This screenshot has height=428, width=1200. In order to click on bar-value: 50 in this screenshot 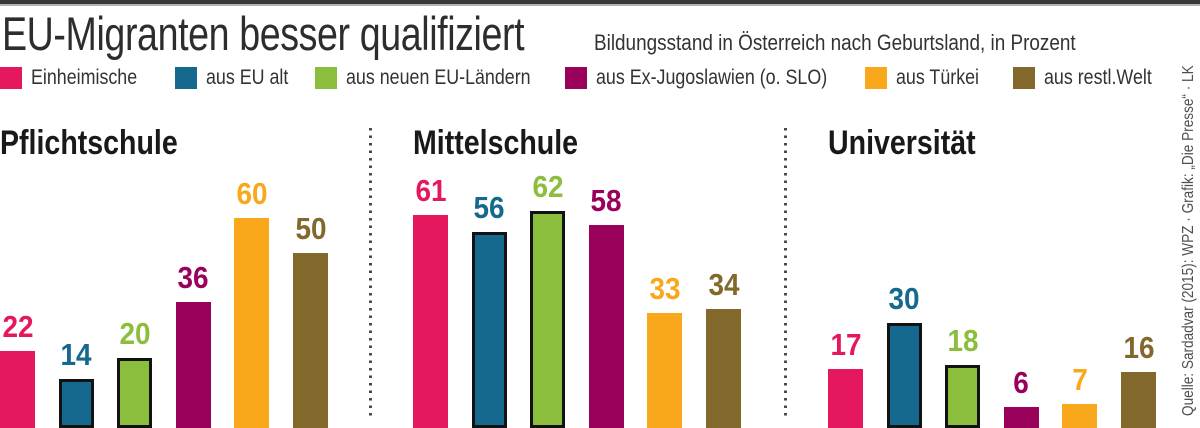, I will do `click(310, 228)`.